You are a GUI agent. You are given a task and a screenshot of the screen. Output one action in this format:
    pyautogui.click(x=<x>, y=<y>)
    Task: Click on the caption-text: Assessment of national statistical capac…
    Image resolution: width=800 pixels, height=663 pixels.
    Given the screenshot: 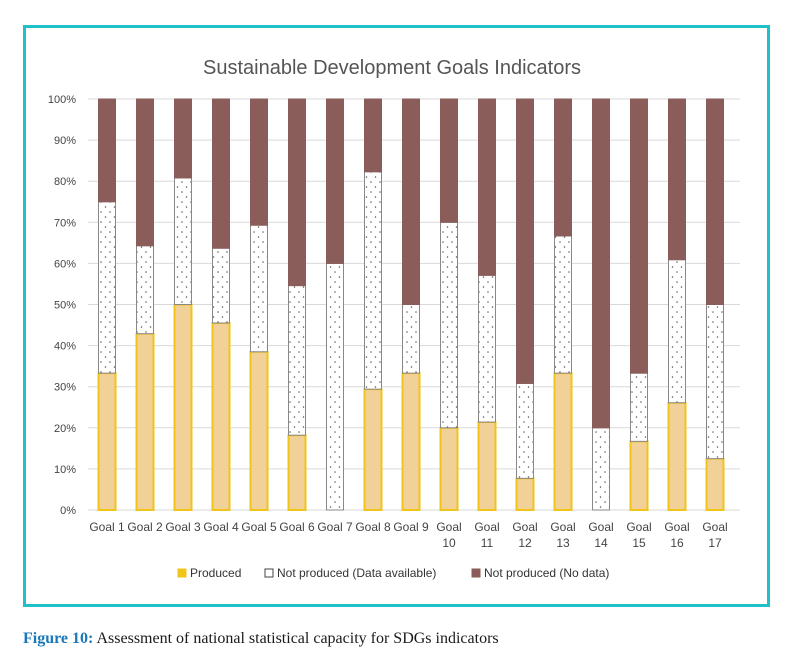 What is the action you would take?
    pyautogui.click(x=297, y=638)
    